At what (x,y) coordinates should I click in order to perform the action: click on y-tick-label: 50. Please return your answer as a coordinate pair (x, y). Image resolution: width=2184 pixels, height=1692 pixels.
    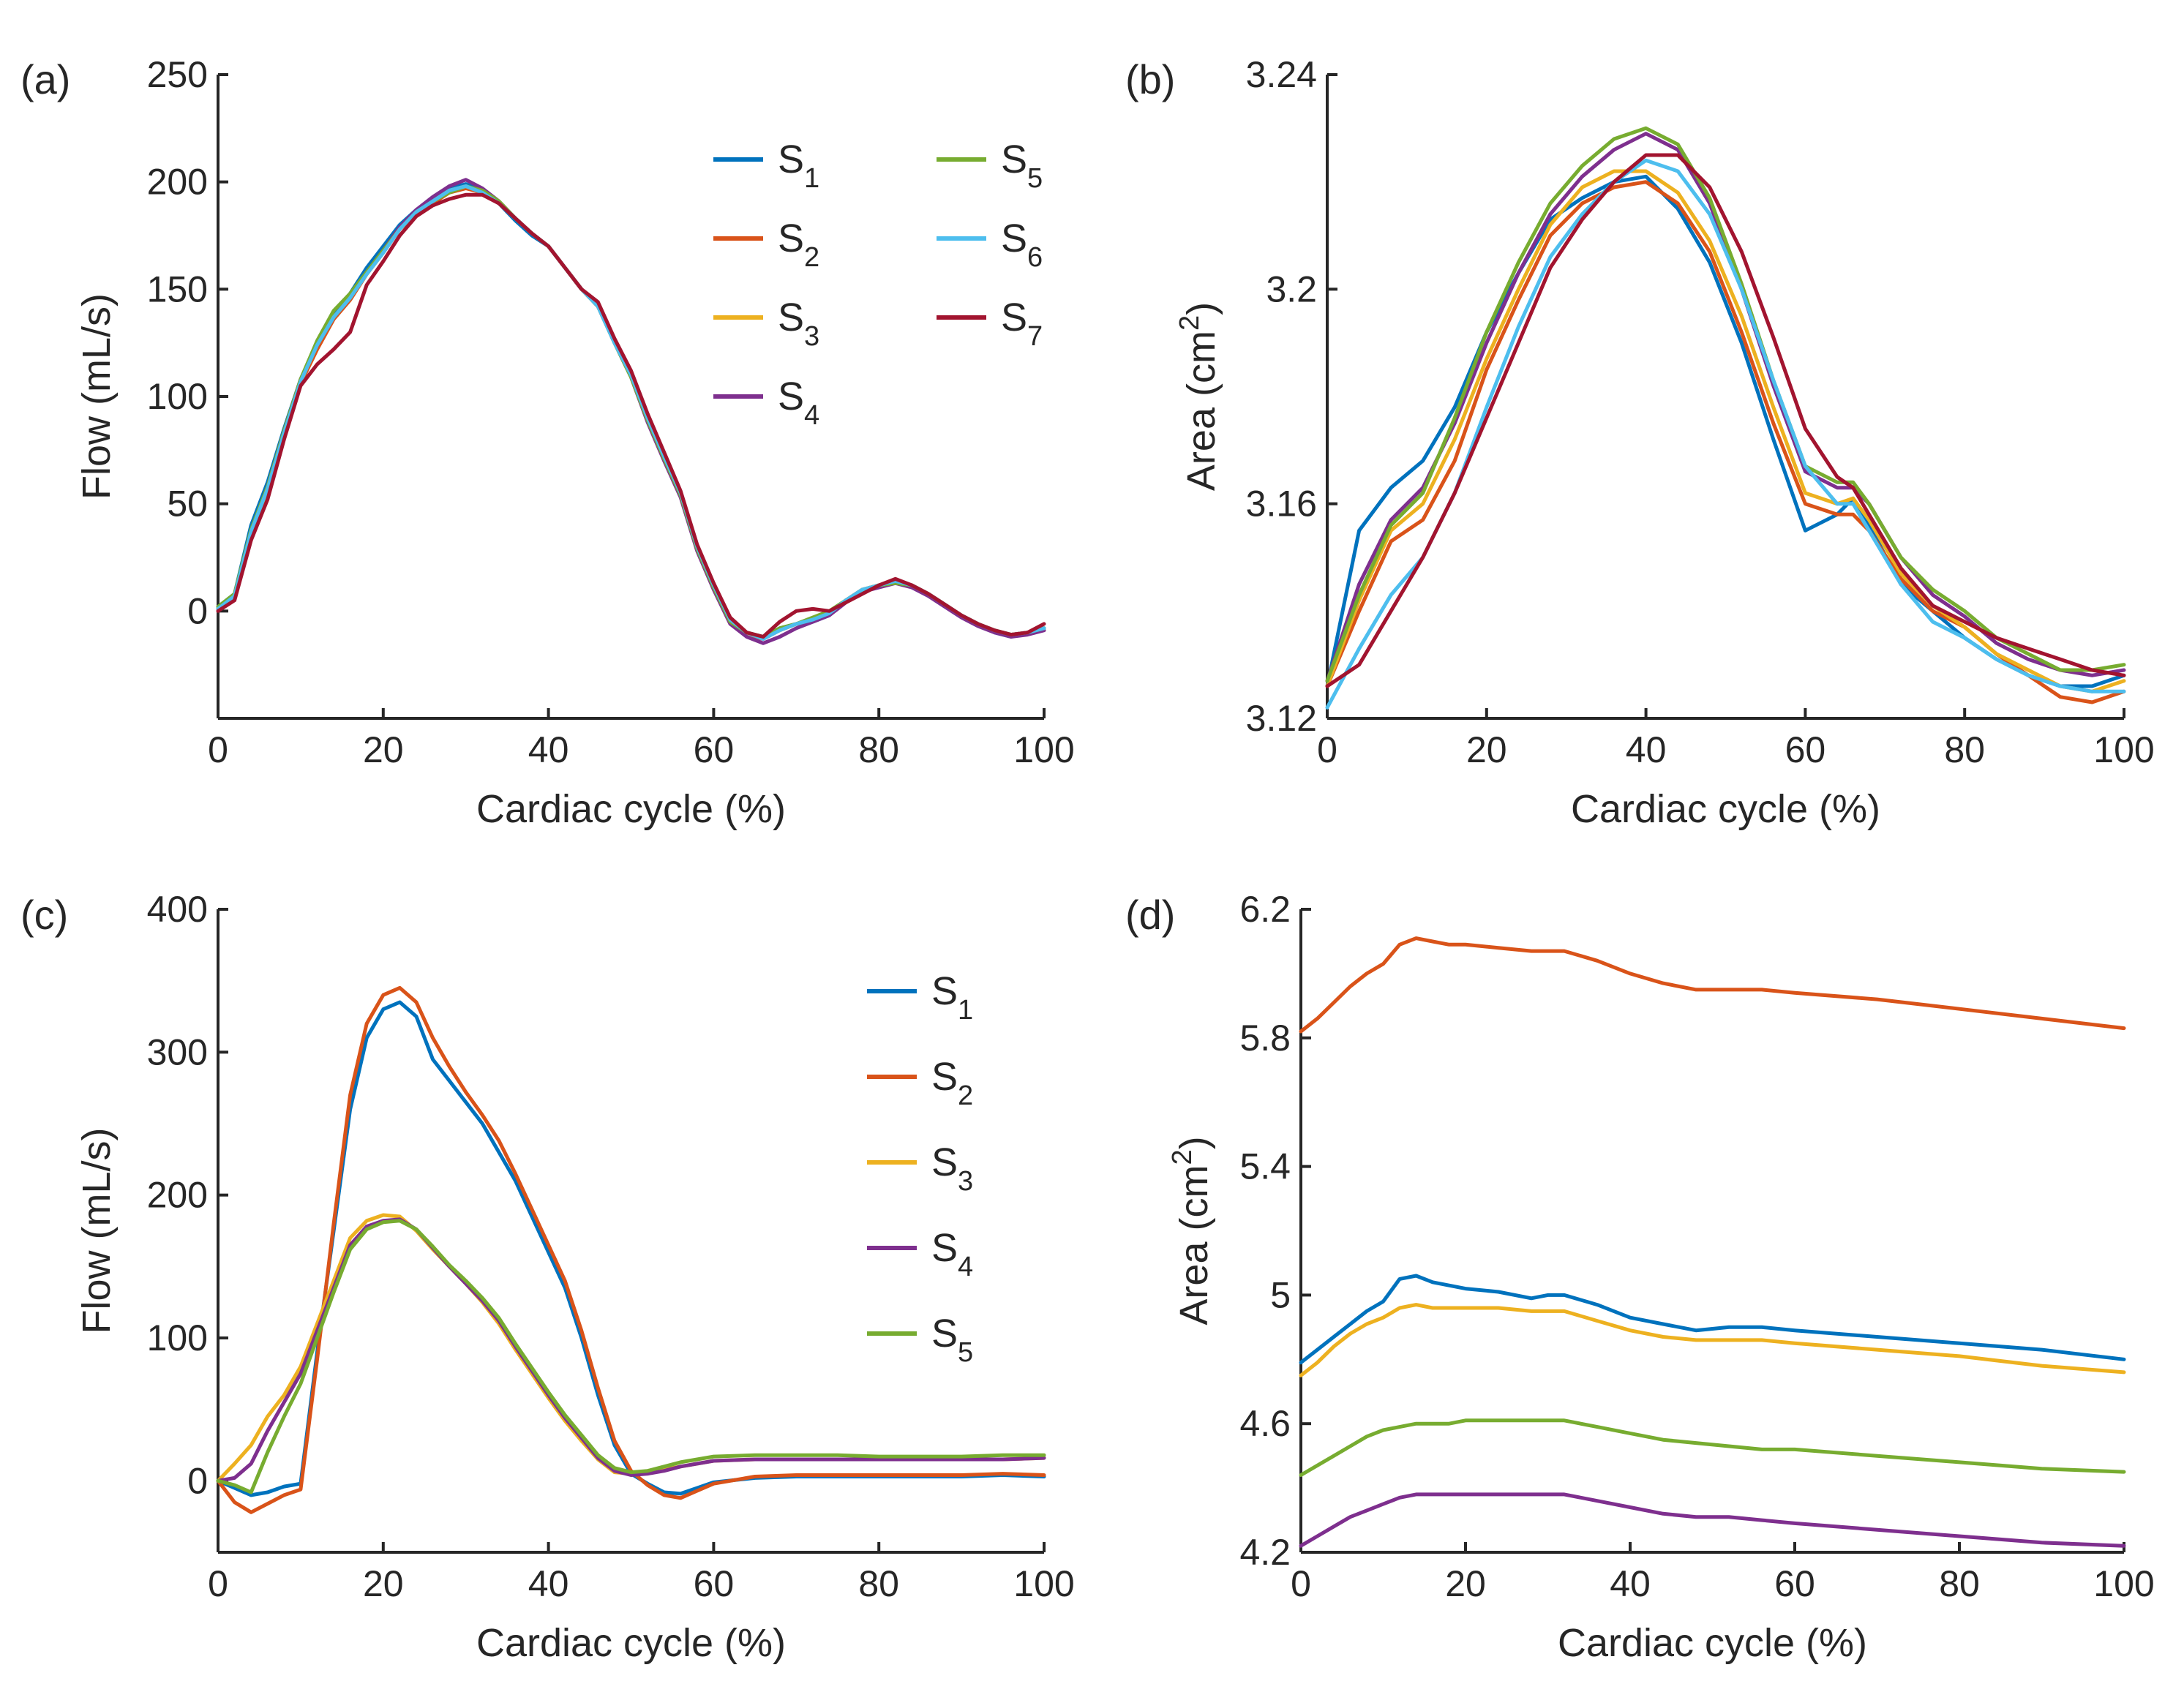
    Looking at the image, I should click on (187, 504).